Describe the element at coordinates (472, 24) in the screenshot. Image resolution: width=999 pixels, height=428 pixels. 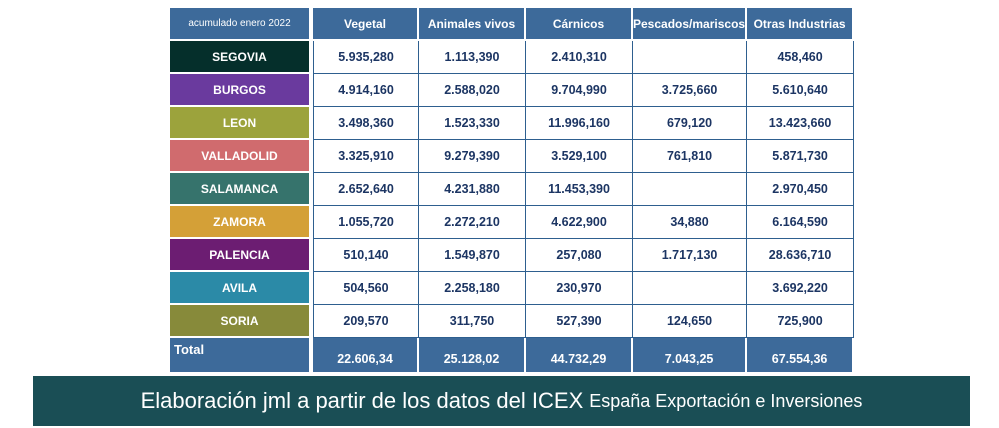
I see `header-animales-vivos: Animales vivos` at that location.